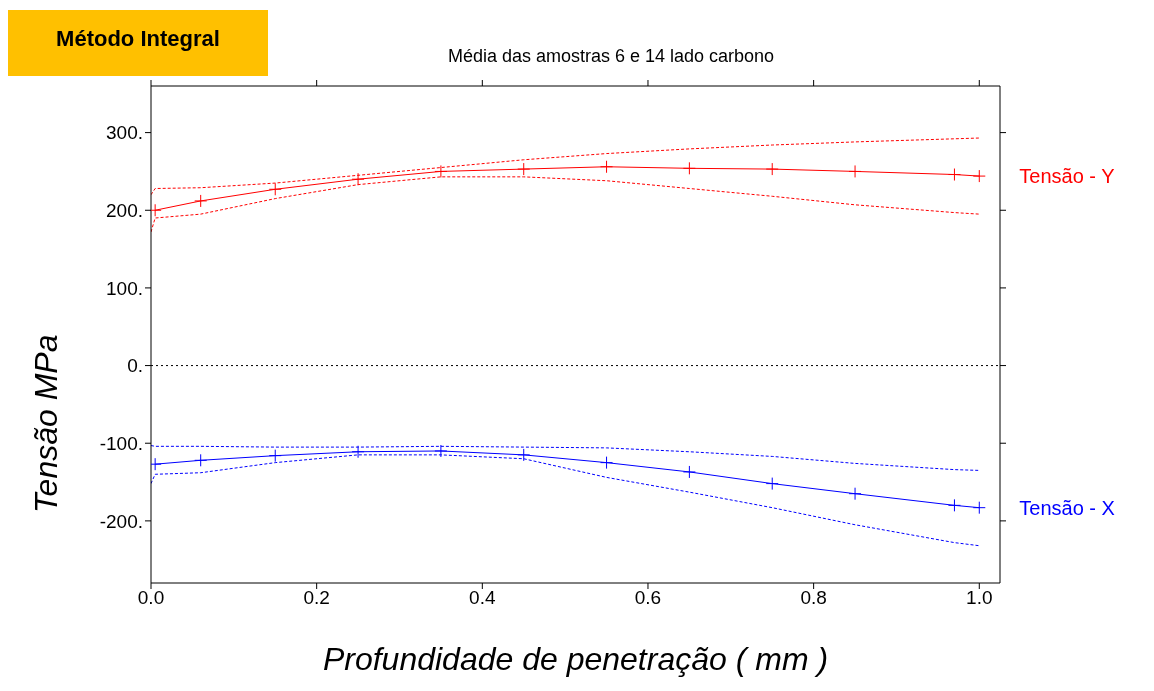 This screenshot has width=1154, height=691. I want to click on y-tick-label: 300., so click(124, 133).